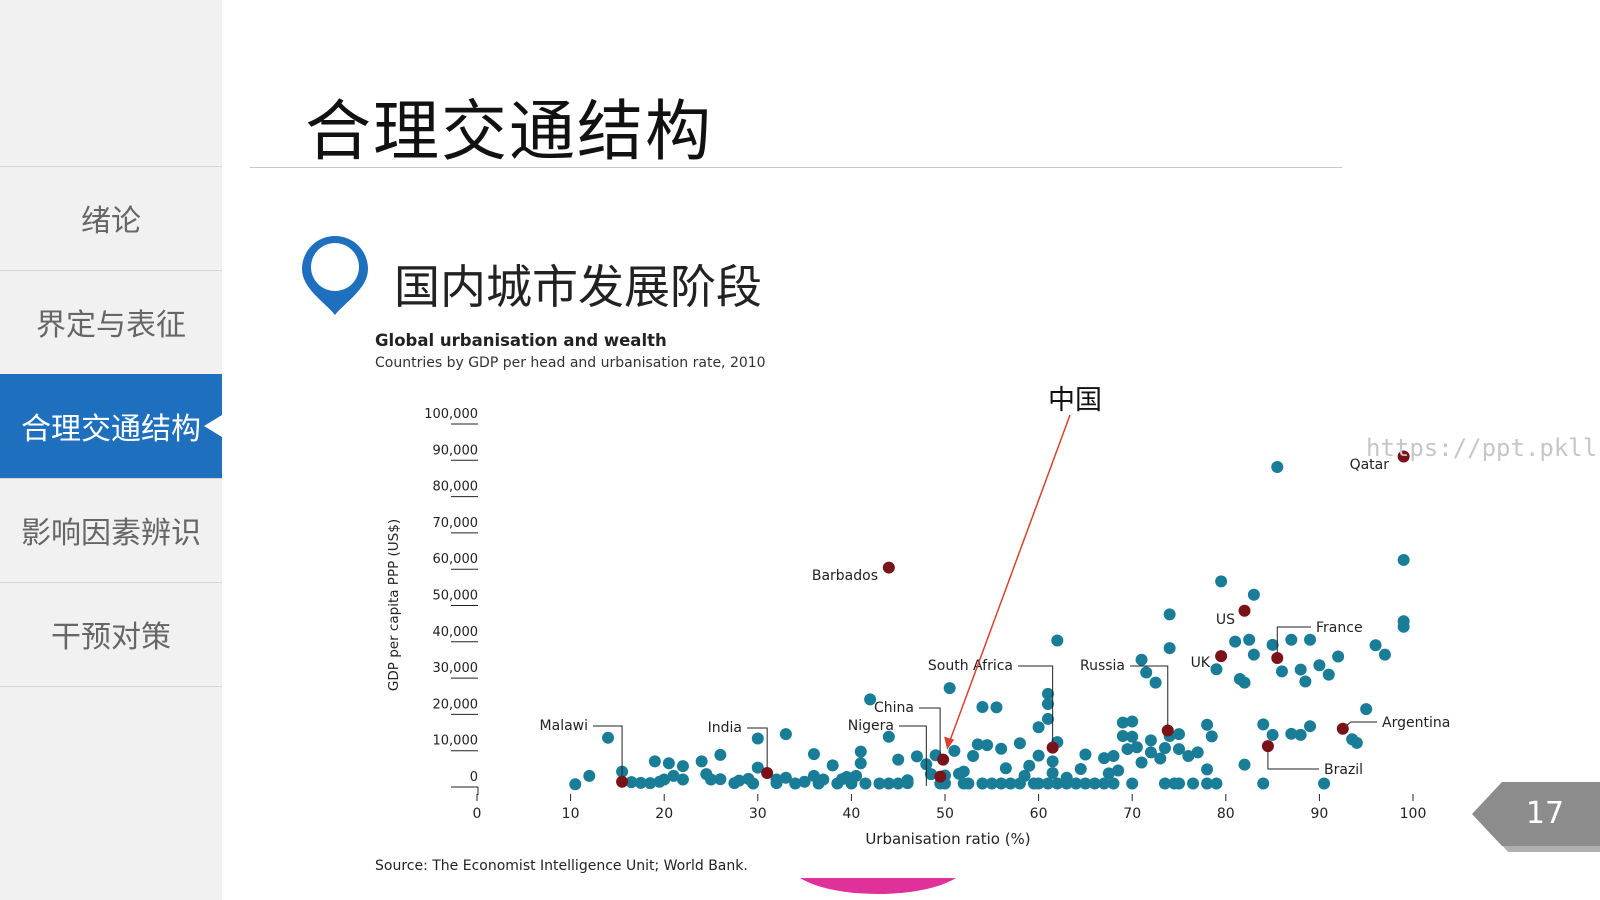  What do you see at coordinates (878, 886) in the screenshot?
I see `decorative-arc` at bounding box center [878, 886].